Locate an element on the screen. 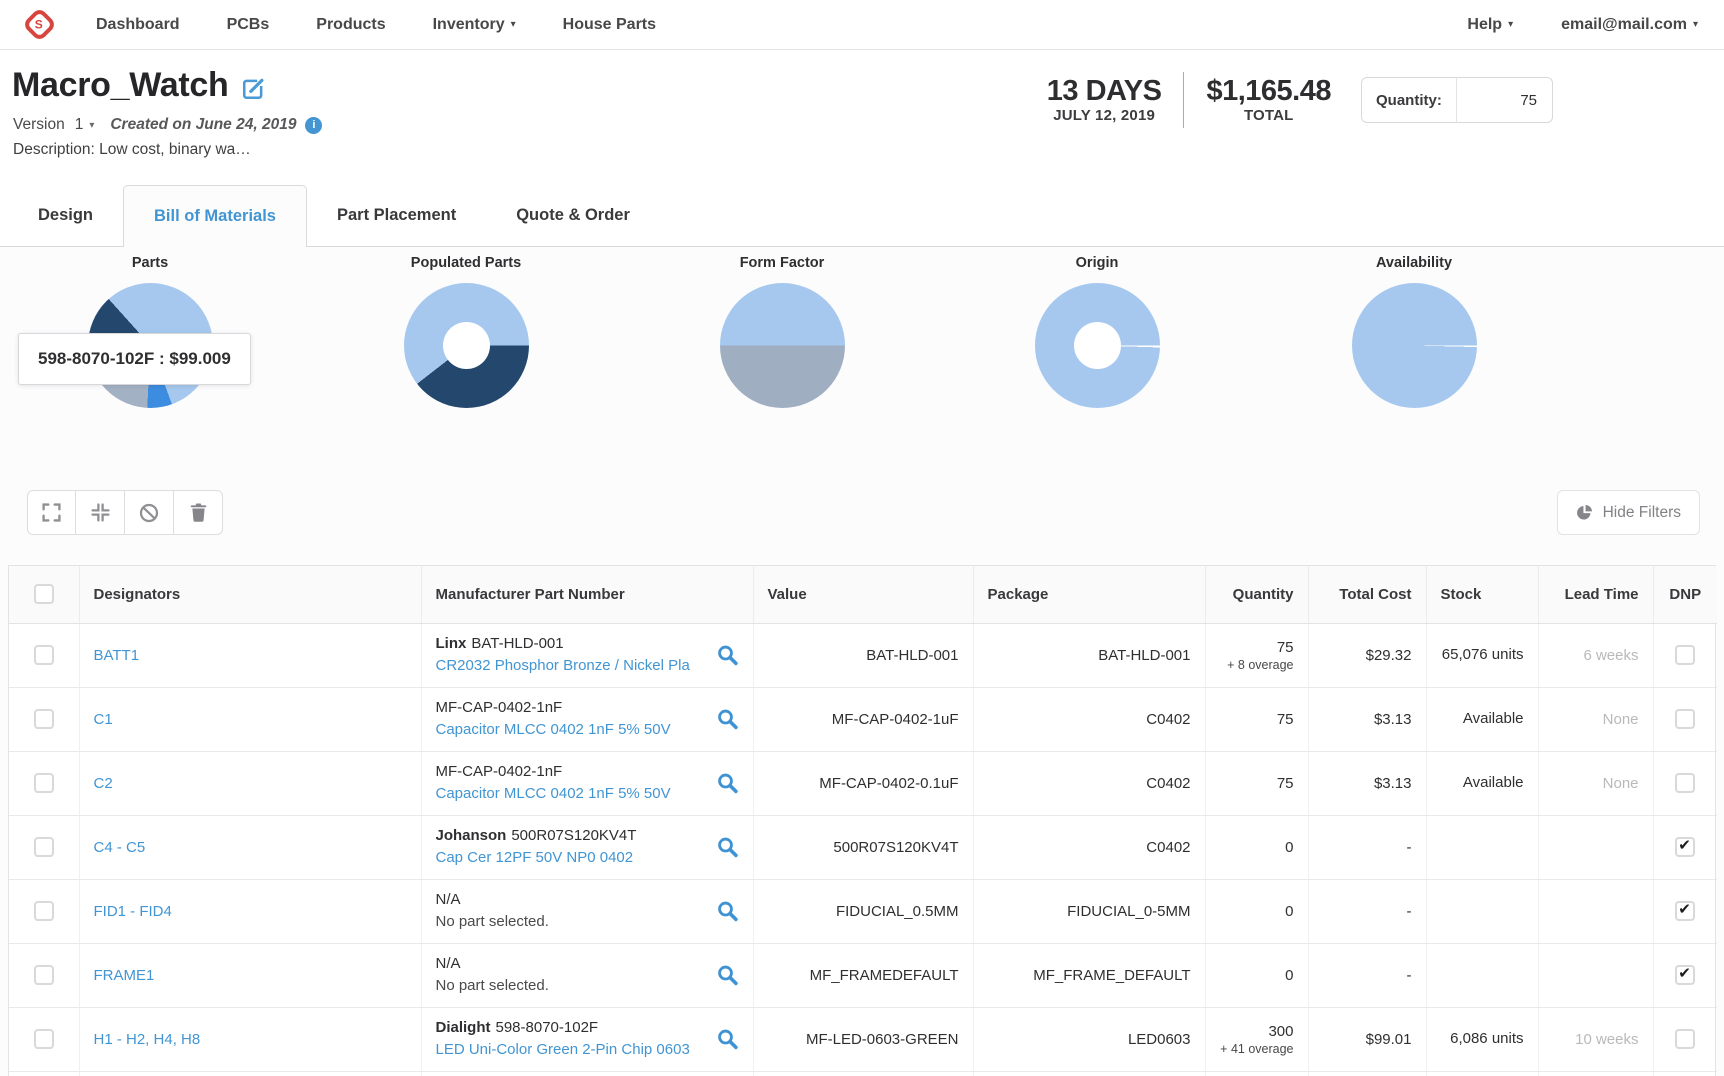  populated-parts-pie-chart is located at coordinates (466, 345).